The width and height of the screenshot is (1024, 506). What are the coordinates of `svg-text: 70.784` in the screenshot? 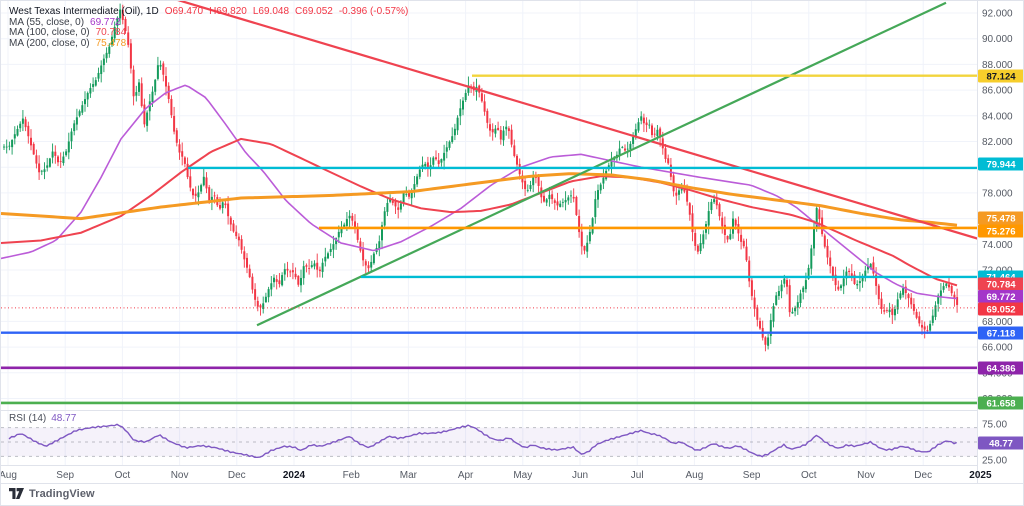 It's located at (1001, 285).